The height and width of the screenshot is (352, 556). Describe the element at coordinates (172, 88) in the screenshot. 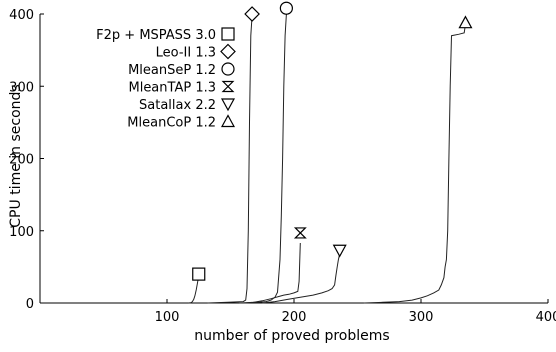

I see `legend-label: MleanTAP 1.3` at that location.